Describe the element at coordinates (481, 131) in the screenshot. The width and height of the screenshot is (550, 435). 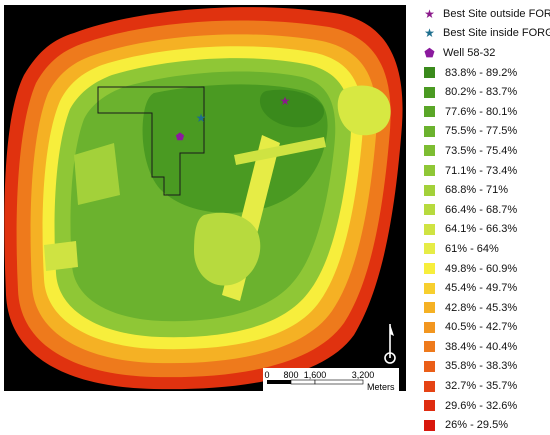
I see `legend-class-label: 75.5% - 77.5%` at that location.